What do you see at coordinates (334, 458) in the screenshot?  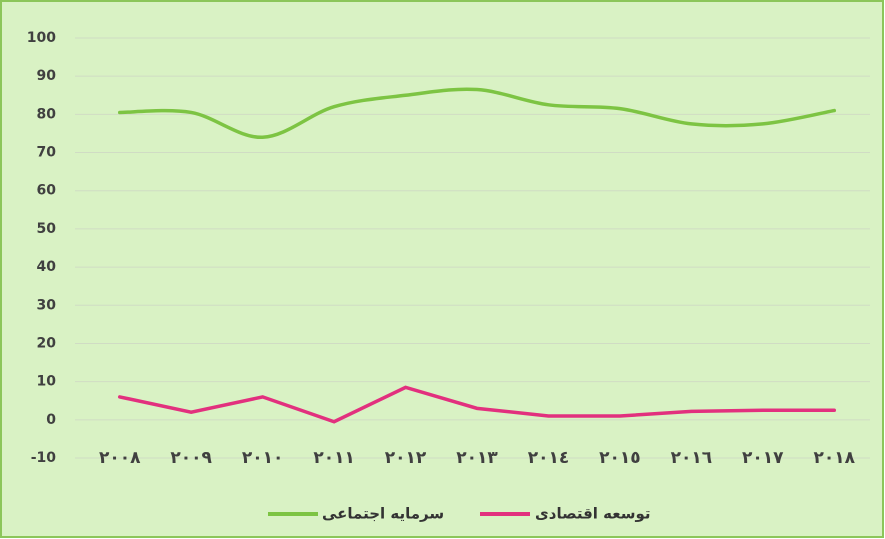 I see `x-tick-label: ٢٠١١` at bounding box center [334, 458].